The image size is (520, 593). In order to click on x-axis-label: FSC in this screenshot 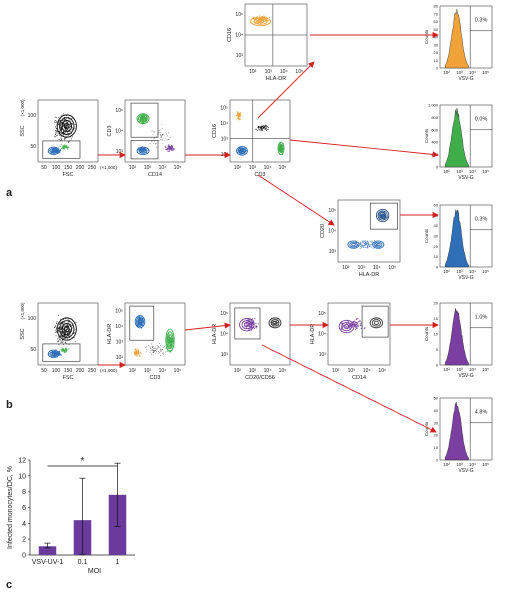, I will do `click(68, 378)`.